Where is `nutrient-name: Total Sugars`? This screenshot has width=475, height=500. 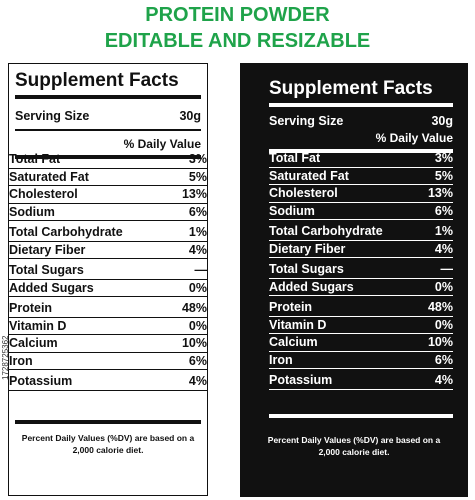
nutrient-name: Total Sugars is located at coordinates (306, 269).